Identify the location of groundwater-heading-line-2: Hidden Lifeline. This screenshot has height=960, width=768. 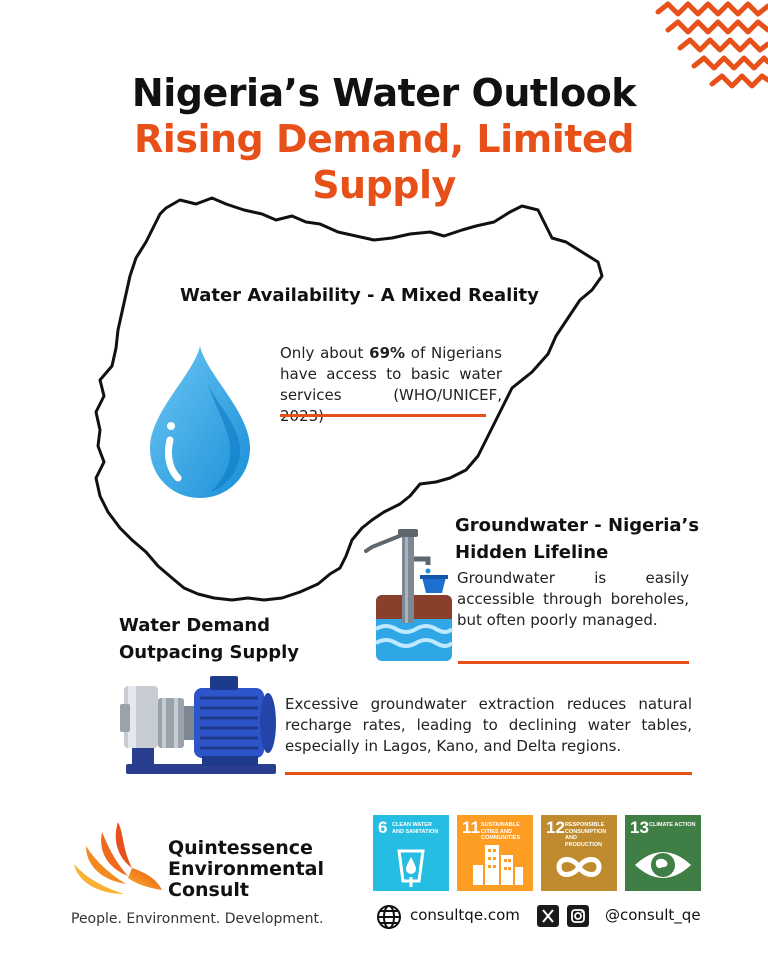
(532, 552).